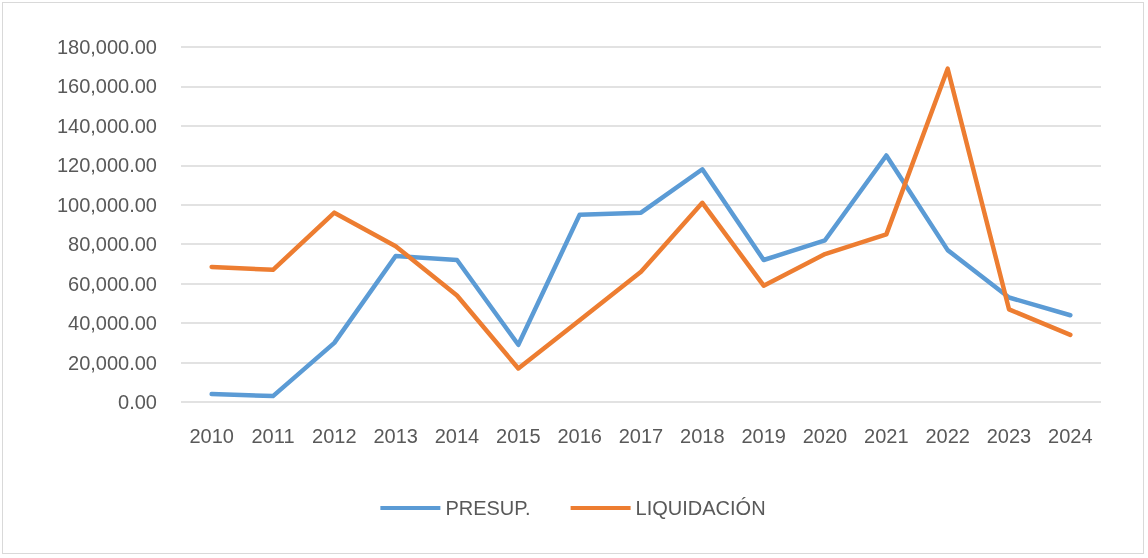  Describe the element at coordinates (112, 283) in the screenshot. I see `y-tick-label: 60,000.00` at that location.